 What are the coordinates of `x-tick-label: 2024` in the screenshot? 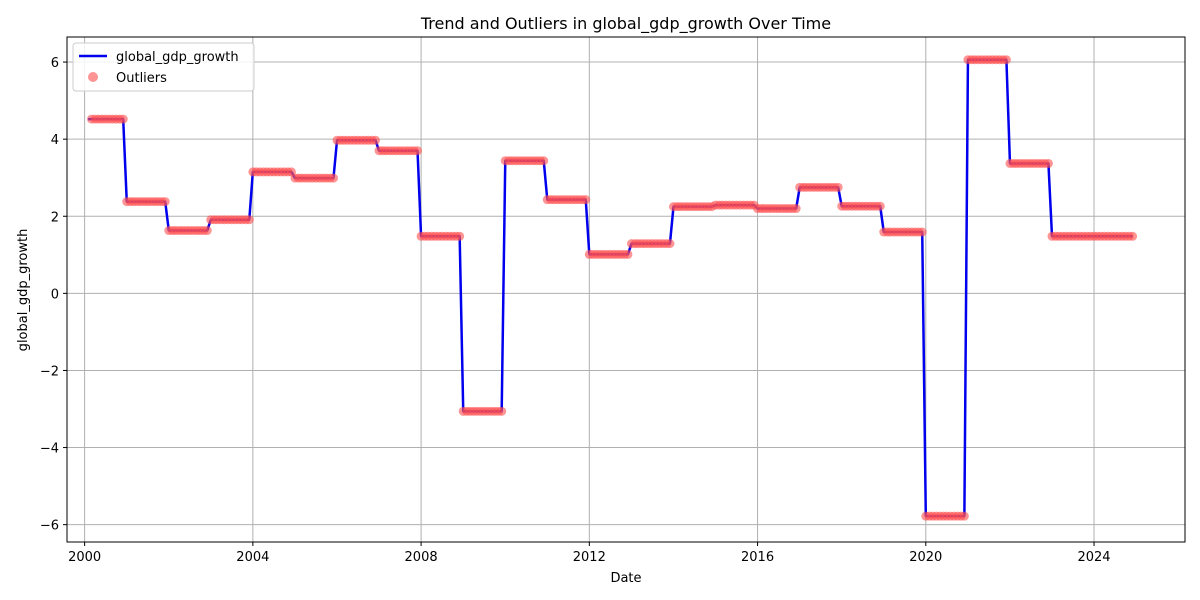 It's located at (1093, 557).